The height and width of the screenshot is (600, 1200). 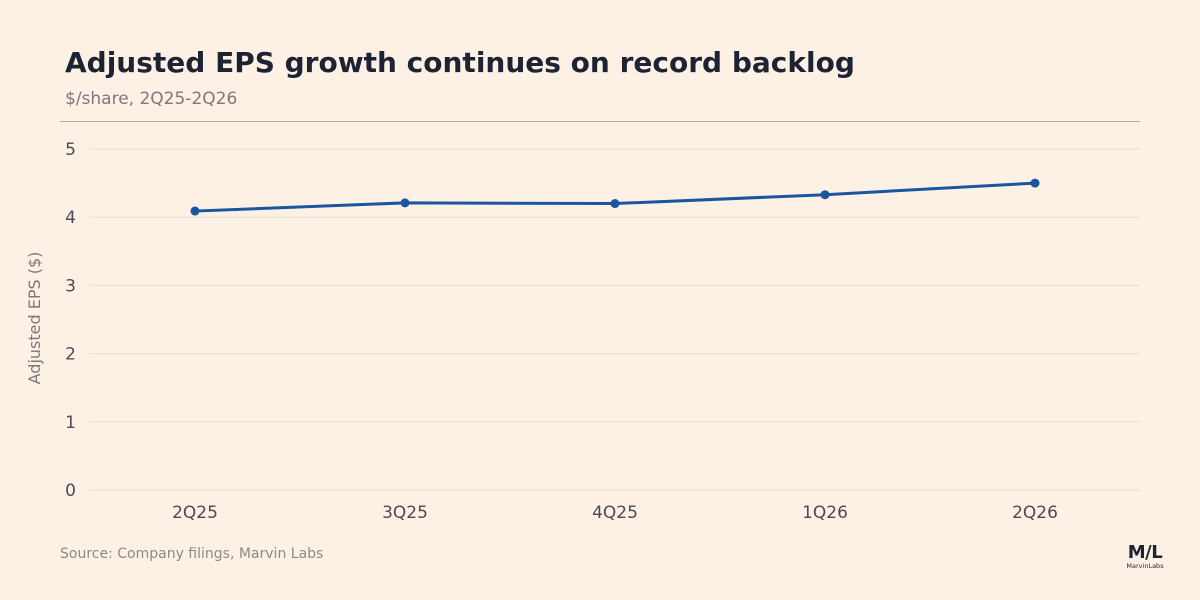 I want to click on series, so click(x=615, y=197).